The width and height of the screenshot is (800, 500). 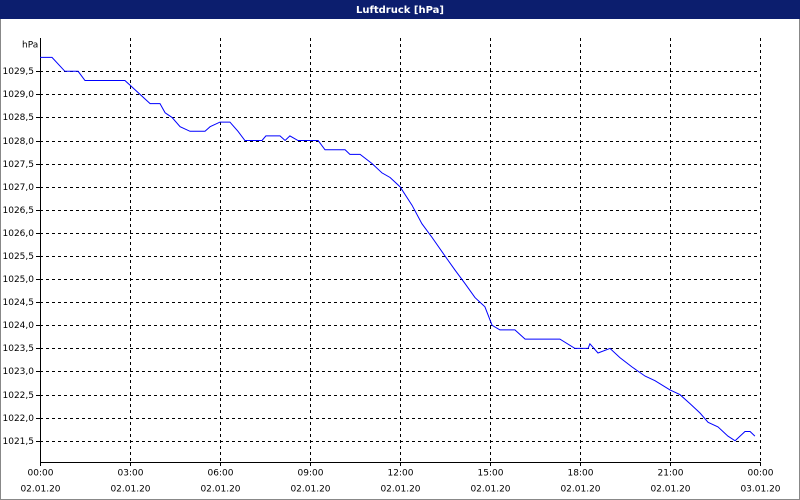 I want to click on y-tick-label: 1022,5, so click(x=19, y=396).